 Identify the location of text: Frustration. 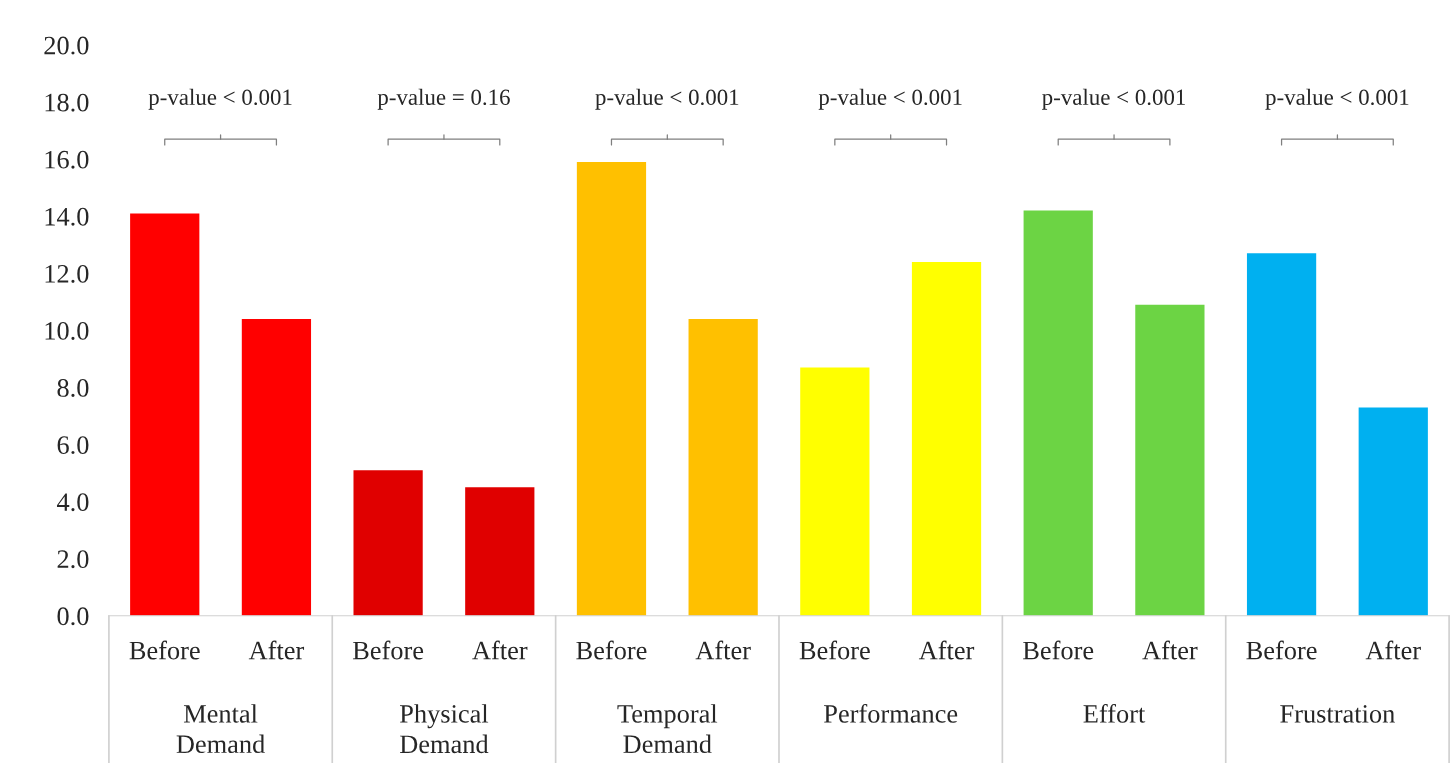
(1337, 714).